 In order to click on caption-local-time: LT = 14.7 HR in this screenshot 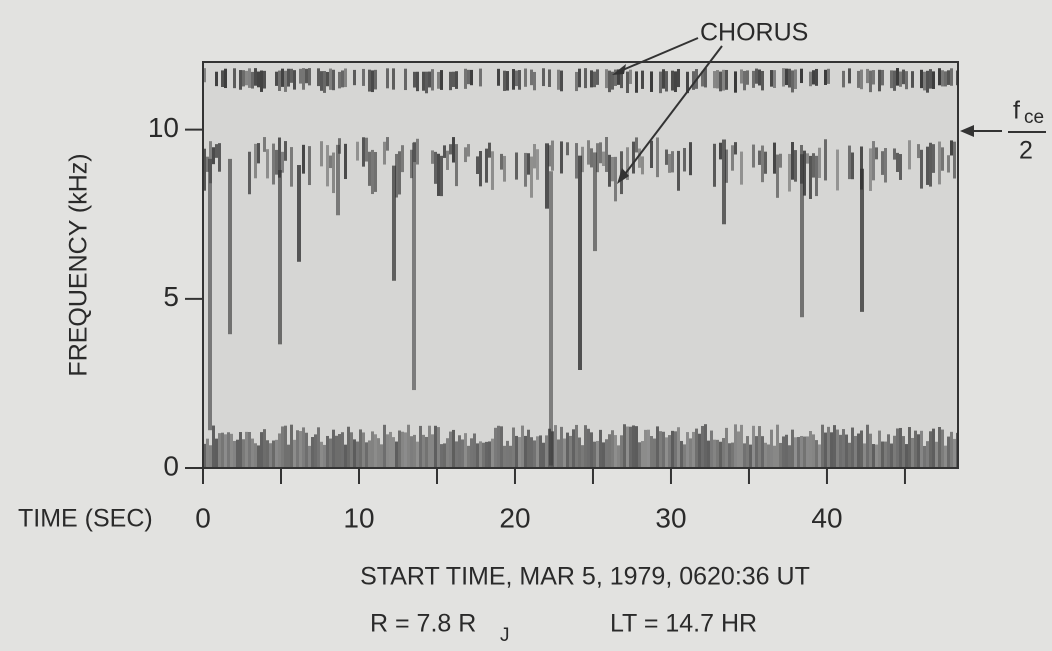, I will do `click(683, 624)`.